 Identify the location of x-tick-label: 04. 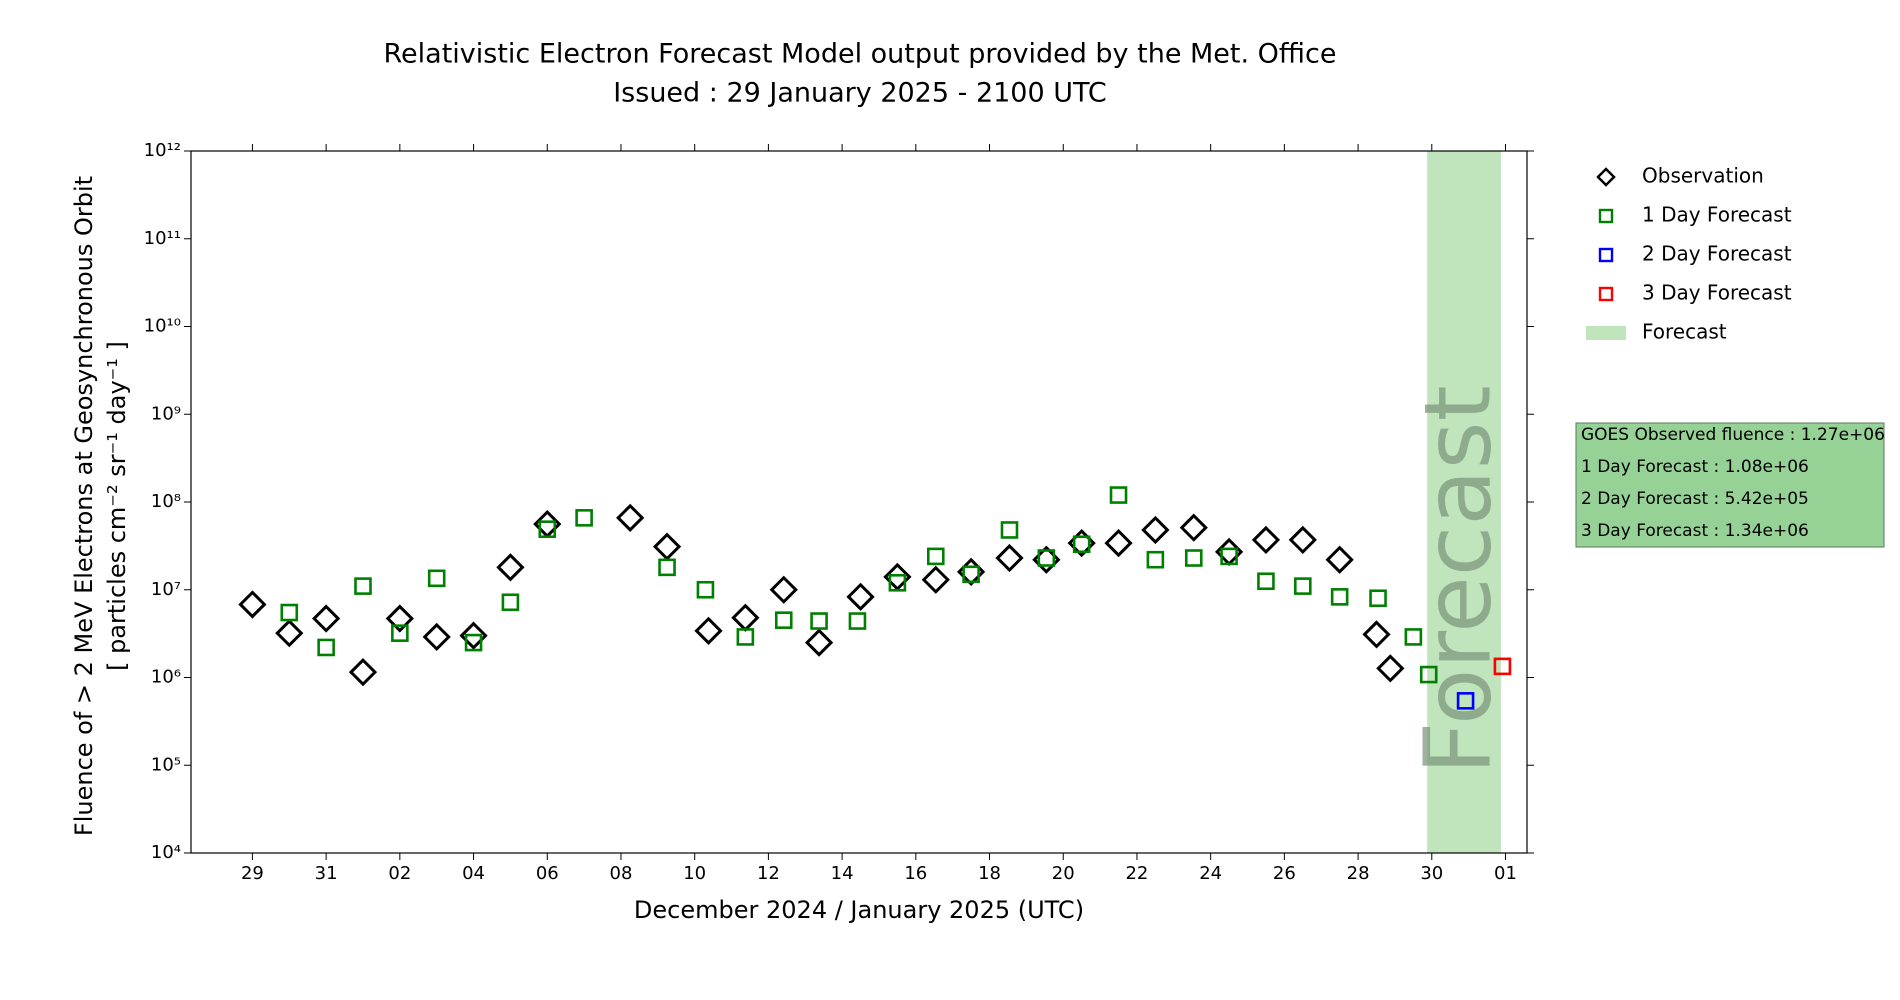
(473, 873).